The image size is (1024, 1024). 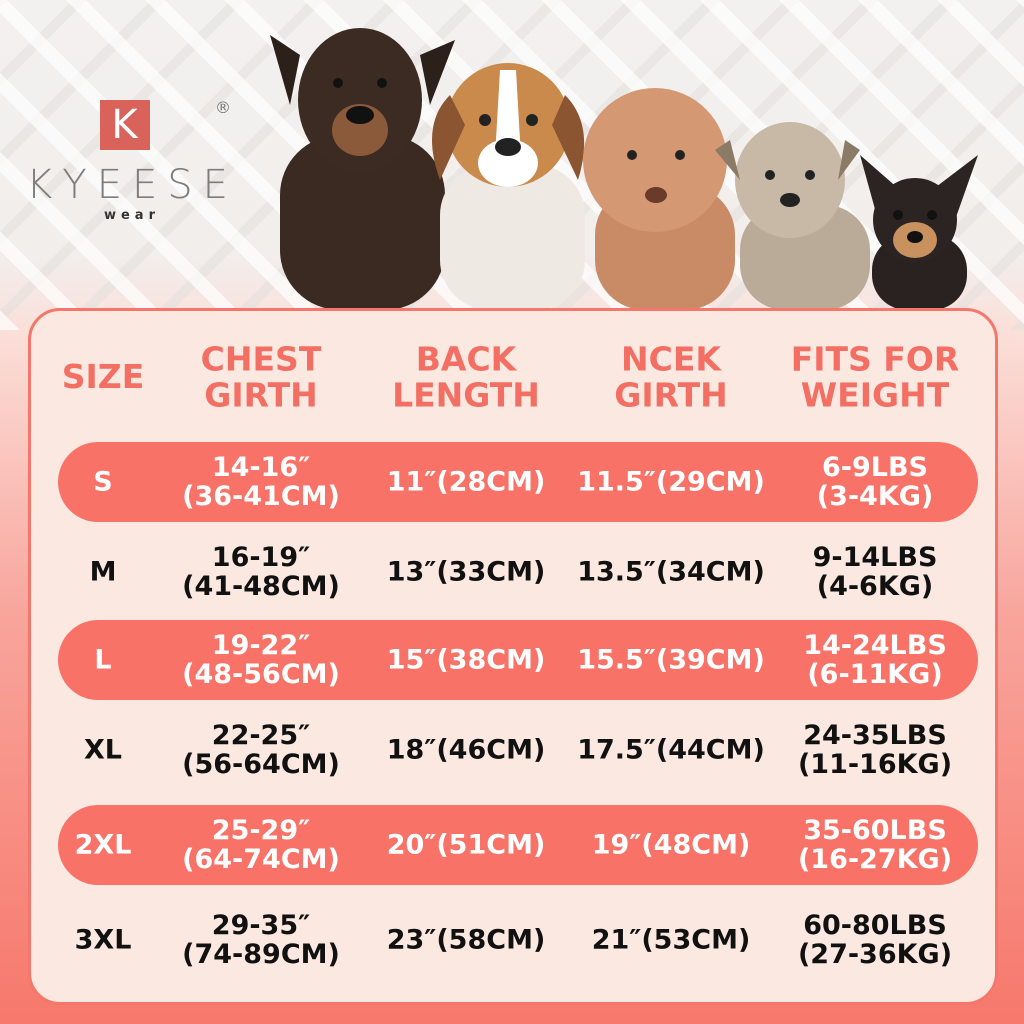 I want to click on header-back-length: BACK LENGTH, so click(x=466, y=376).